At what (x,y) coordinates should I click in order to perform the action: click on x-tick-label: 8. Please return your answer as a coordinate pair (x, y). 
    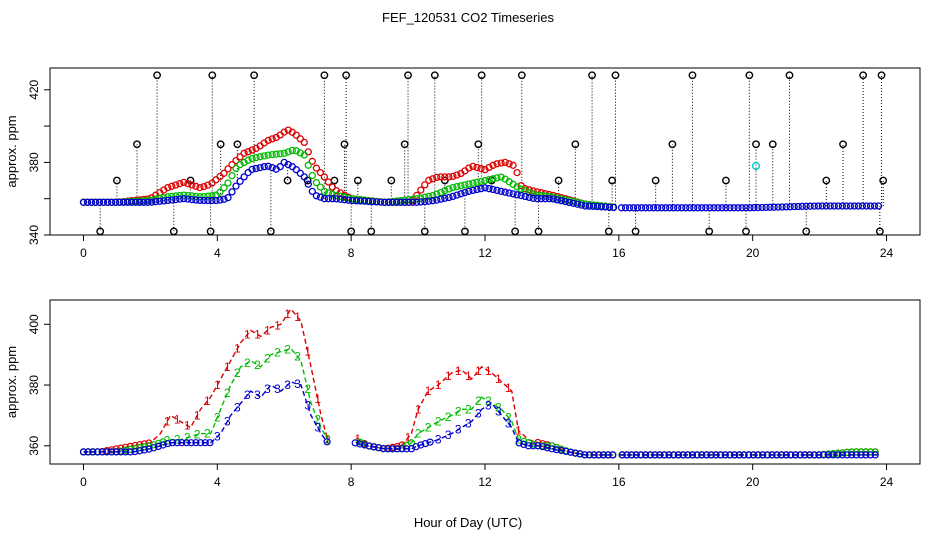
    Looking at the image, I should click on (351, 482).